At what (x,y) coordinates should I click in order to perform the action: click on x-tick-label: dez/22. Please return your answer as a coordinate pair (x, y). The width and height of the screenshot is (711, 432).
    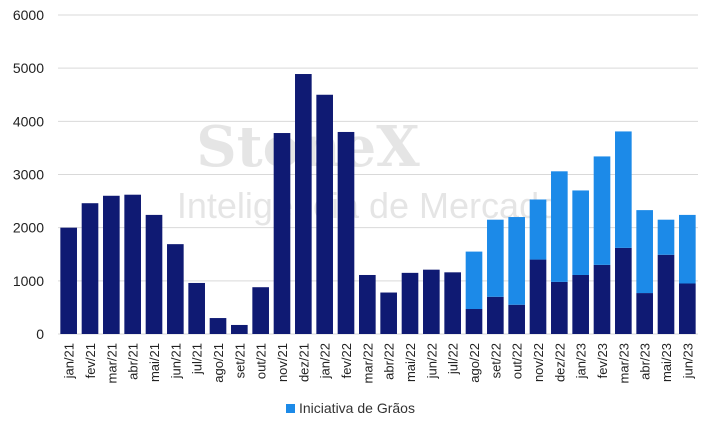
    Looking at the image, I should click on (559, 362).